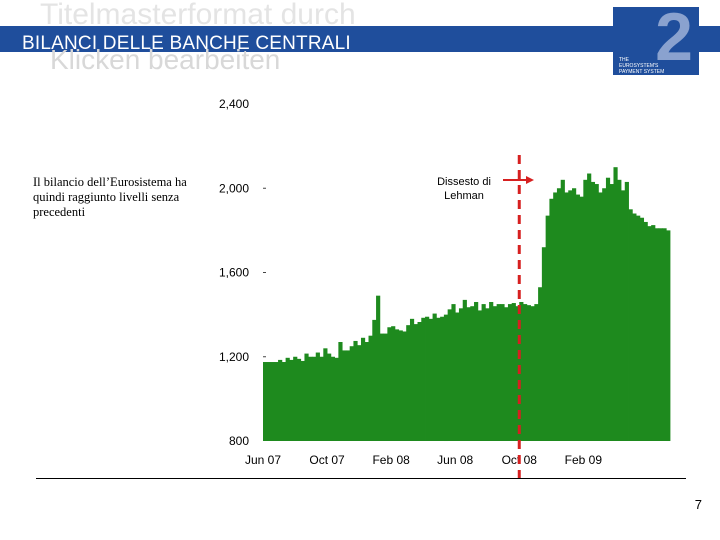 This screenshot has width=720, height=540. I want to click on x-axis: Jun 07 Oct 07 Feb 08 Jun 08 Oct 08 Feb 09, so click(423, 460).